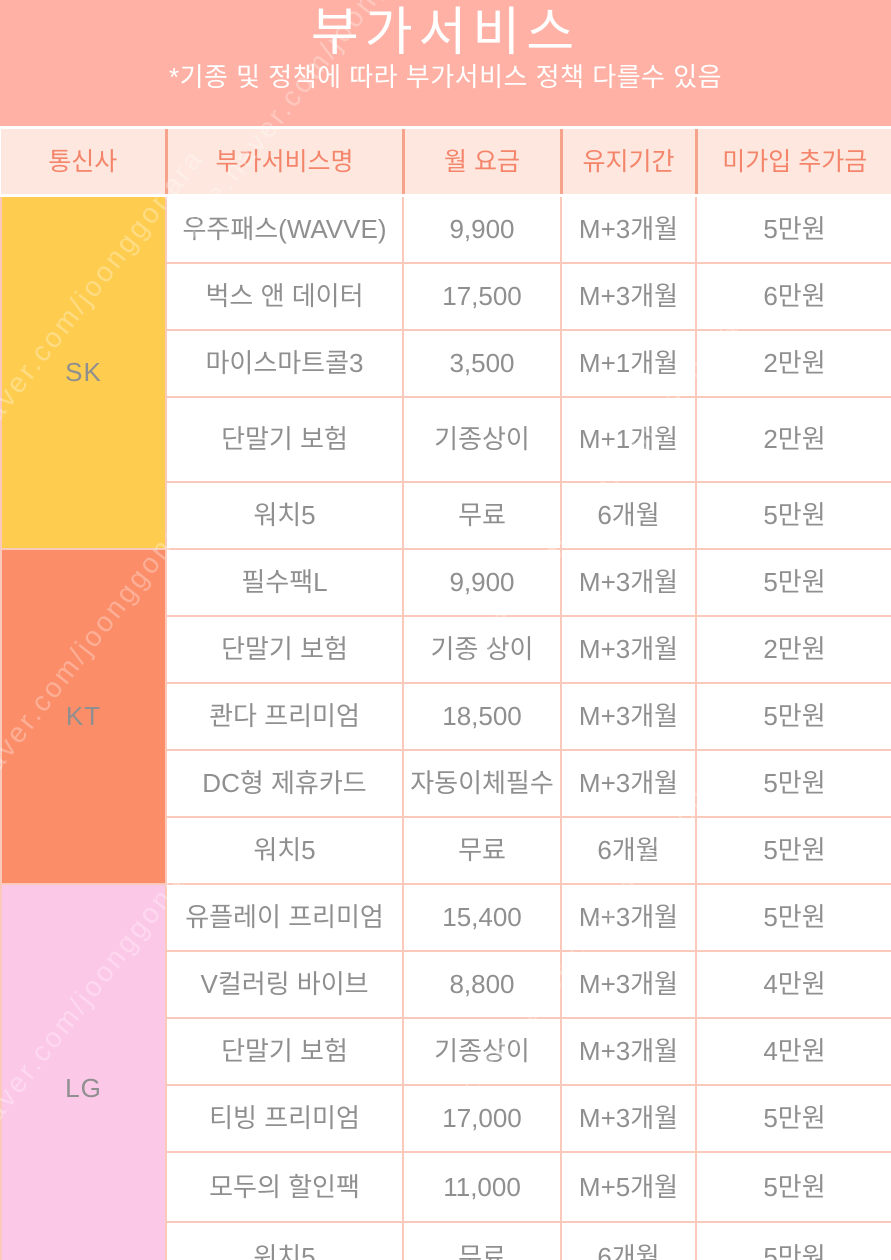 This screenshot has width=891, height=1260. I want to click on cell-service: 우주패스(WAVVE), so click(284, 229).